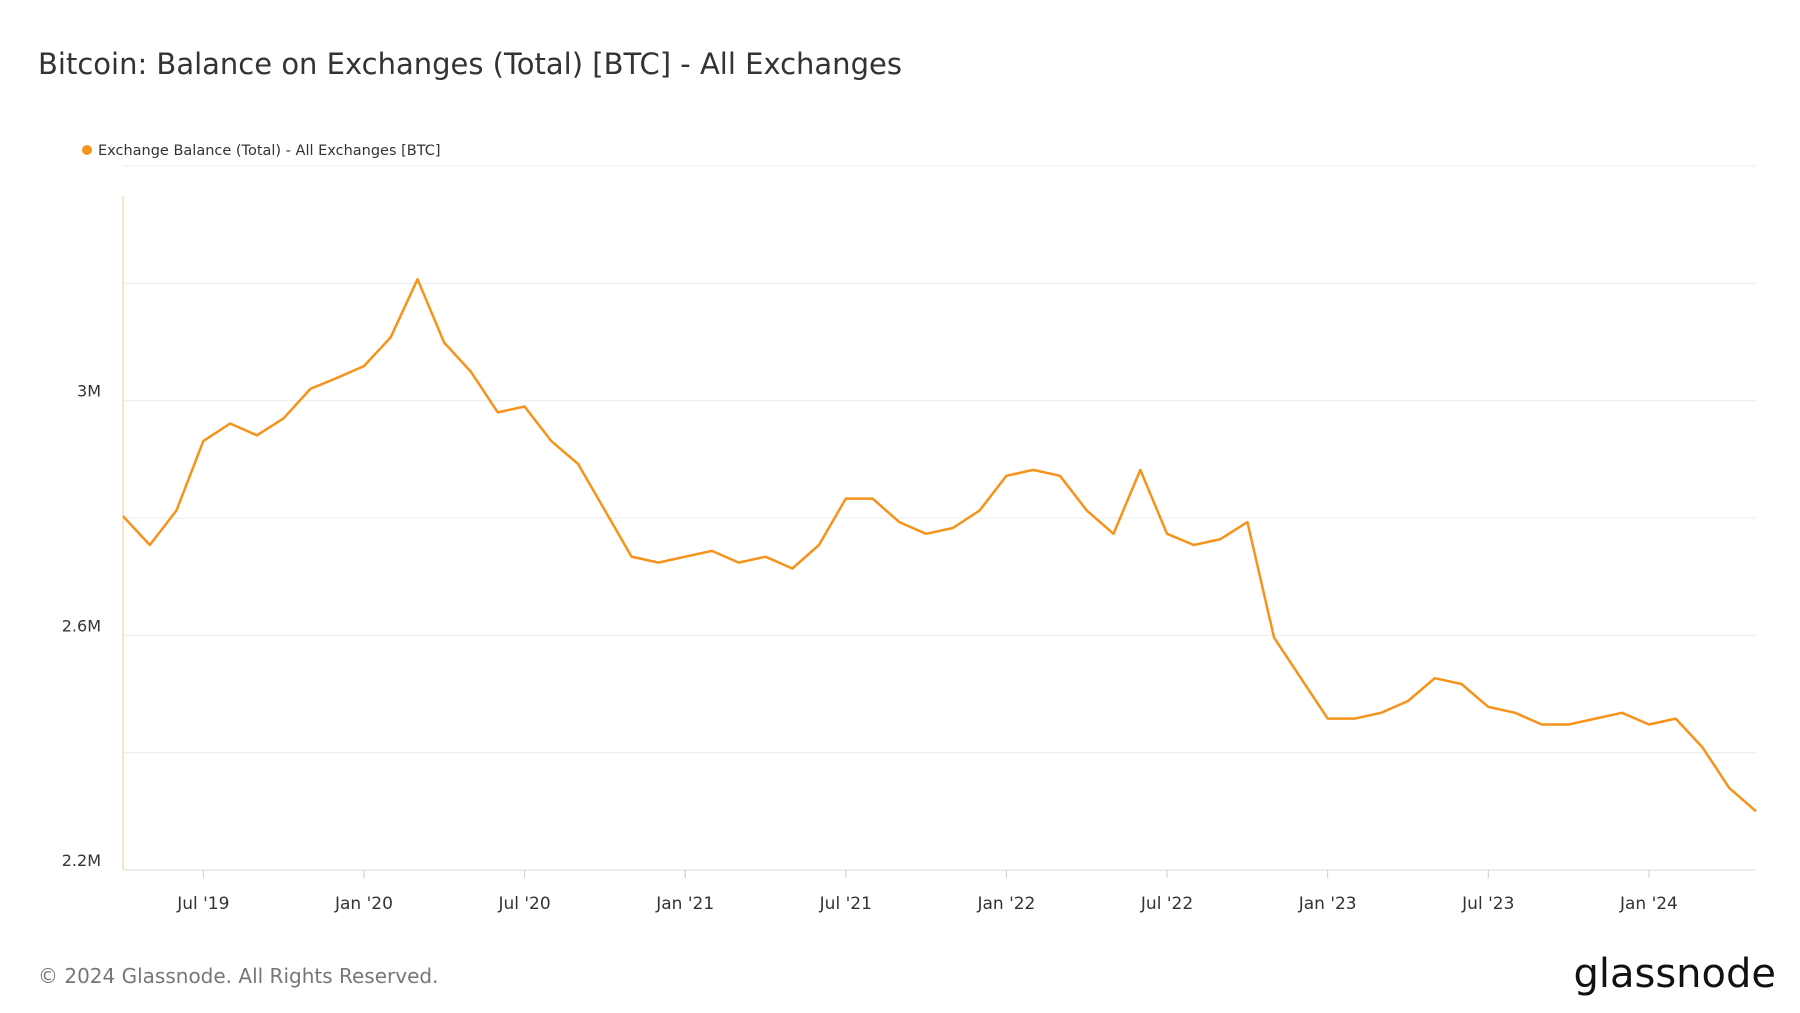 Image resolution: width=1800 pixels, height=1013 pixels. I want to click on x-tick-label: Jul '23, so click(1487, 904).